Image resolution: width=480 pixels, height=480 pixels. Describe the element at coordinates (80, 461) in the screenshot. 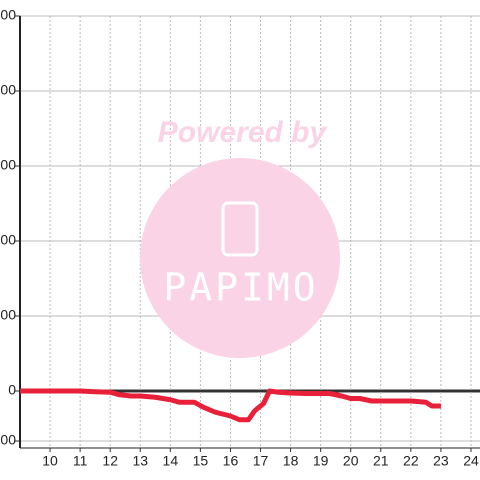

I see `x-tick-label: 11` at that location.